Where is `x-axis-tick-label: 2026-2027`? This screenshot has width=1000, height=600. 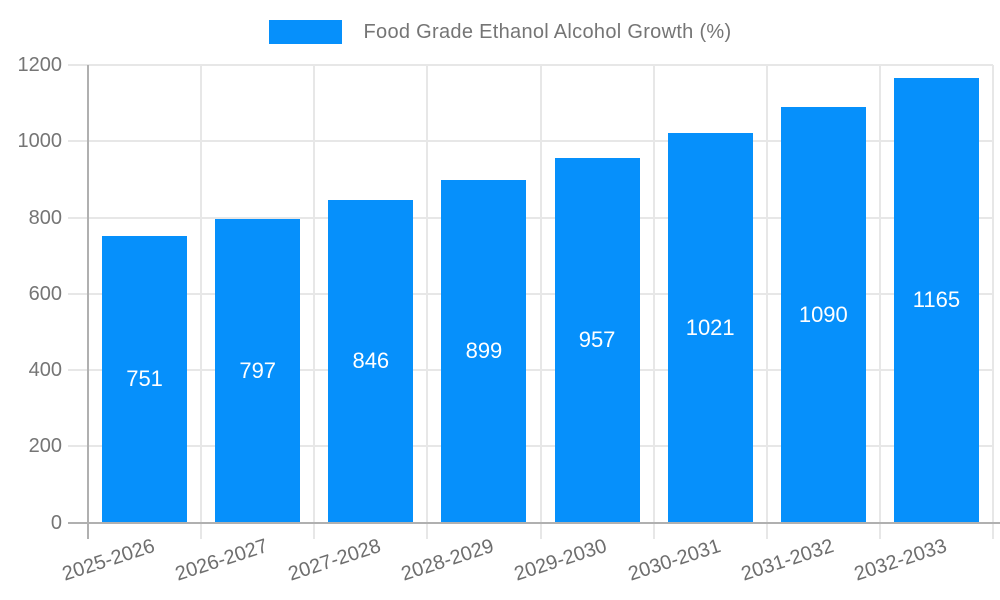
x-axis-tick-label: 2026-2027 is located at coordinates (221, 559).